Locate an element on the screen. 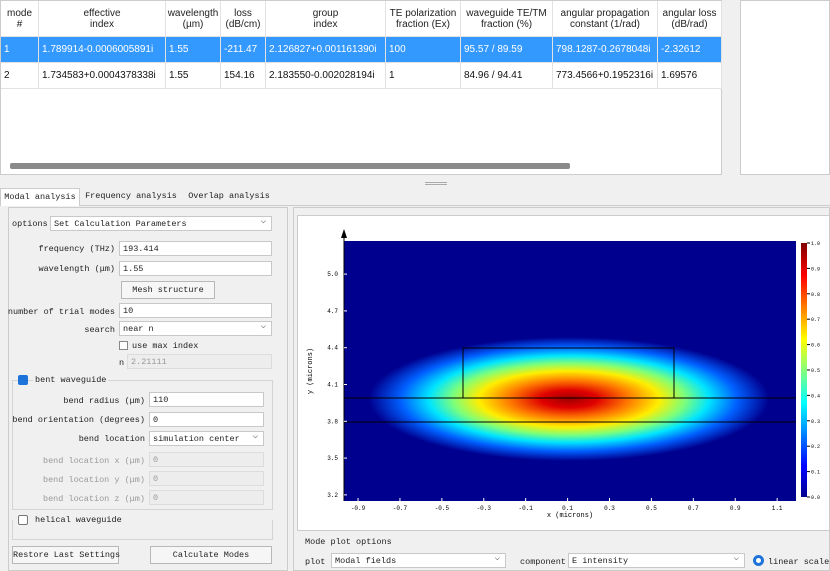 This screenshot has width=830, height=571. side-panel is located at coordinates (785, 87).